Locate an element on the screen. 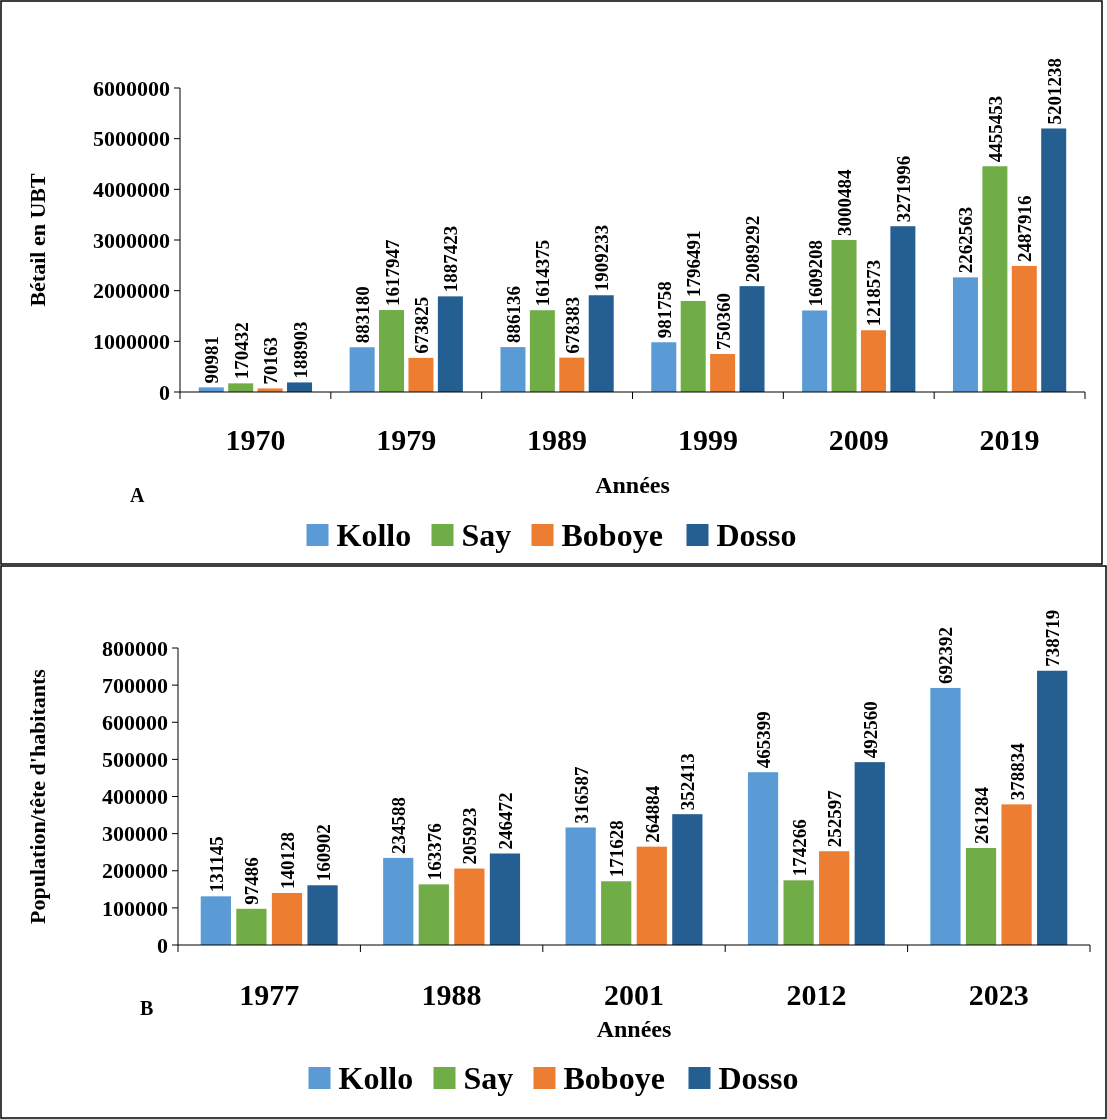  legend-label: Say is located at coordinates (486, 535).